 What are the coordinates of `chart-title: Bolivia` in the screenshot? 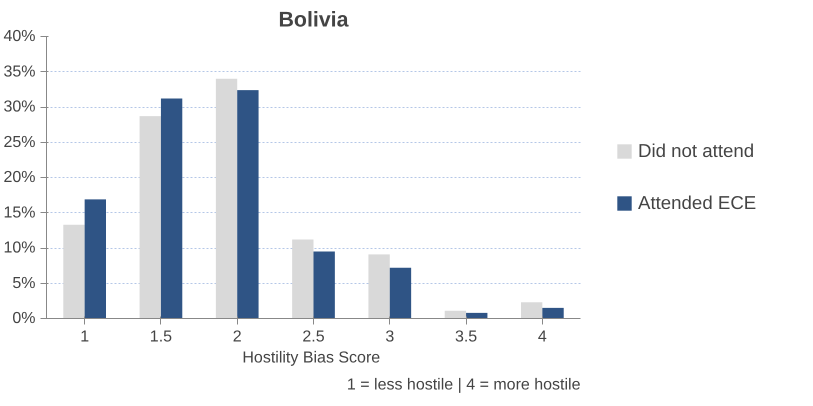 It's located at (313, 20).